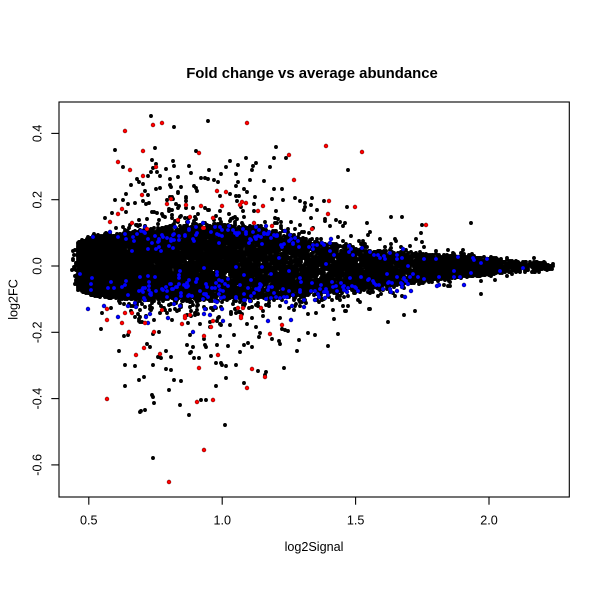 This screenshot has height=605, width=600. Describe the element at coordinates (314, 547) in the screenshot. I see `svg-text: log2Signal` at that location.